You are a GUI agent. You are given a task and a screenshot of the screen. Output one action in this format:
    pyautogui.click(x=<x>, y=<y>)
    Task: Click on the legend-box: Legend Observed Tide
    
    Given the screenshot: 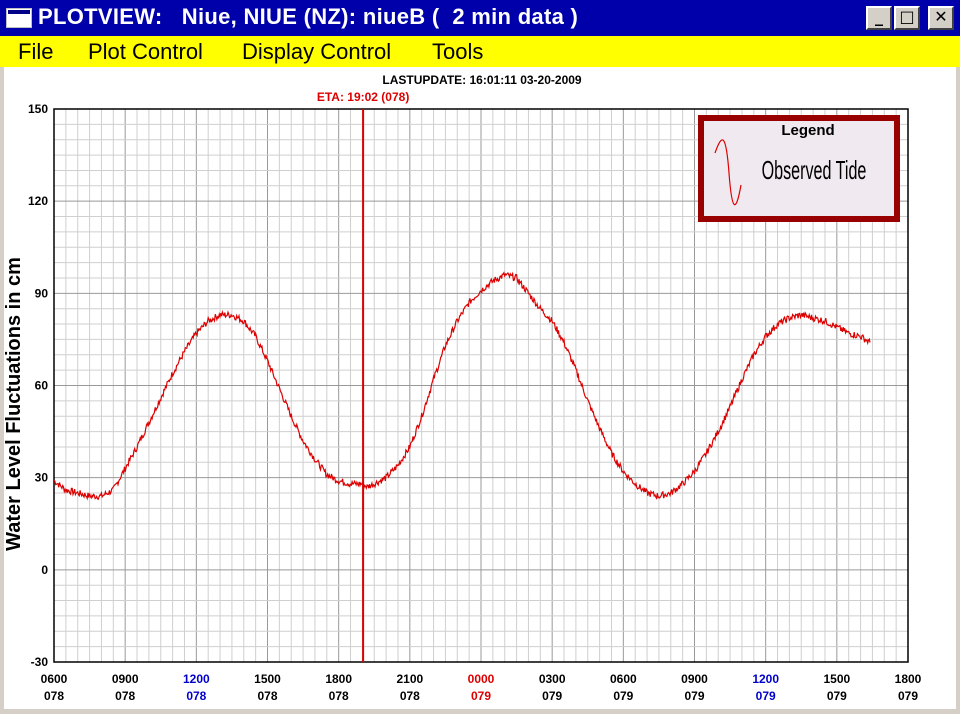 What is the action you would take?
    pyautogui.click(x=799, y=168)
    